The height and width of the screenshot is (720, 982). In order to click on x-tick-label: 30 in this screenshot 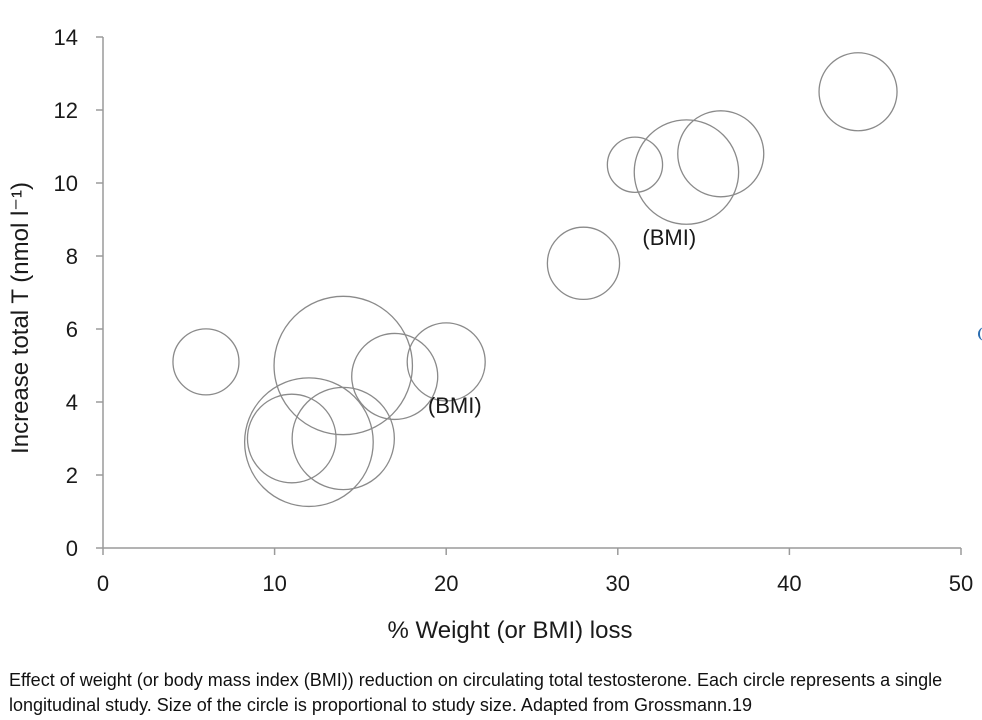, I will do `click(618, 583)`.